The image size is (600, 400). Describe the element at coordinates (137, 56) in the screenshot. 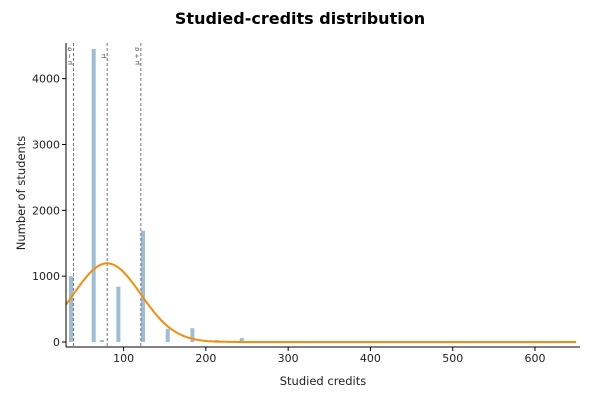

I see `reference-line-label-2: μ + σ` at that location.